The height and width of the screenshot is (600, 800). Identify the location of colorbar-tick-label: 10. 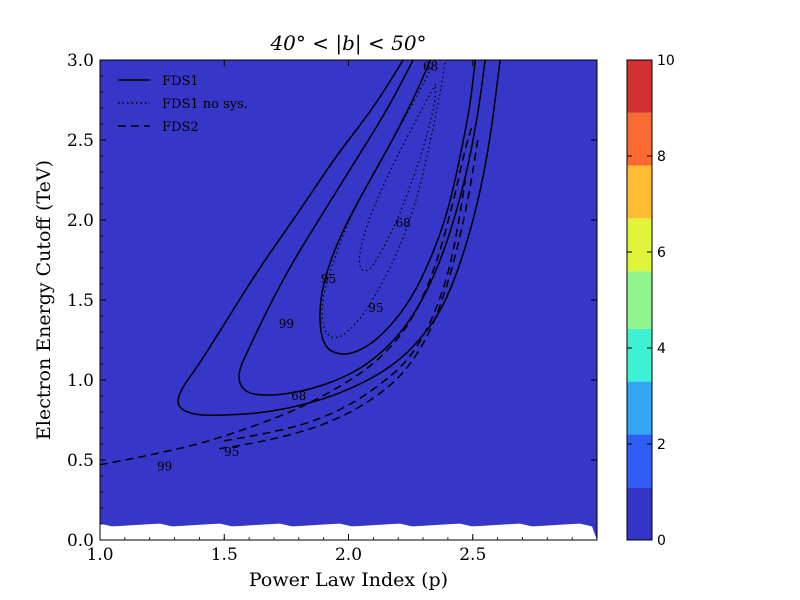
(666, 61).